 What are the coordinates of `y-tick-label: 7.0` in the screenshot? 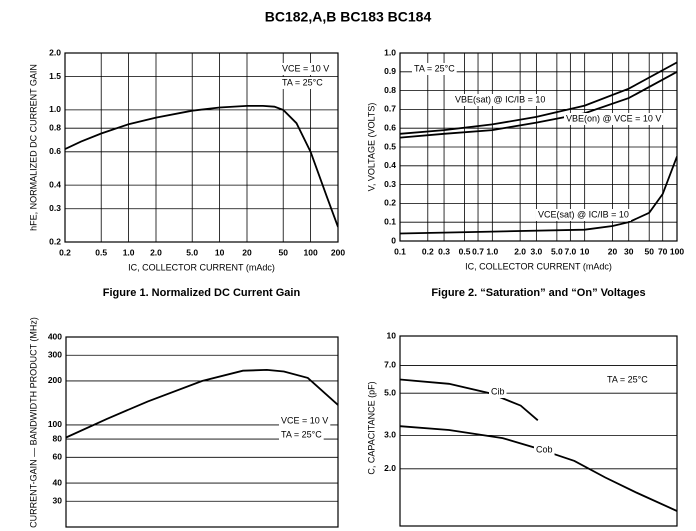 It's located at (390, 365).